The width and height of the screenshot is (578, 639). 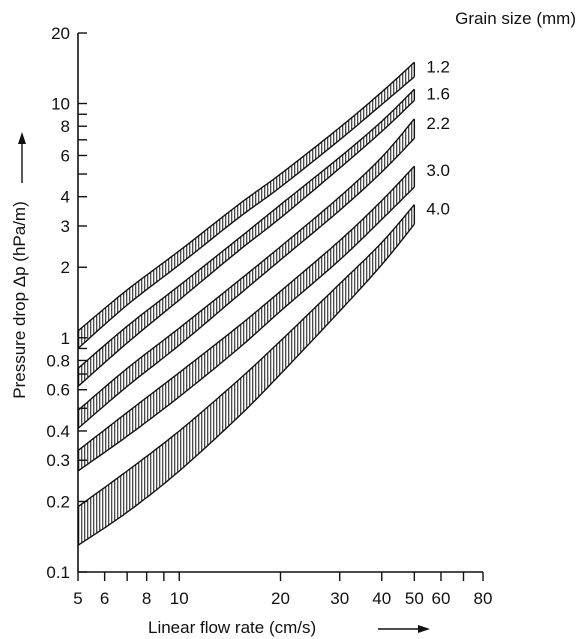 I want to click on x-tick-label: 6, so click(x=104, y=598).